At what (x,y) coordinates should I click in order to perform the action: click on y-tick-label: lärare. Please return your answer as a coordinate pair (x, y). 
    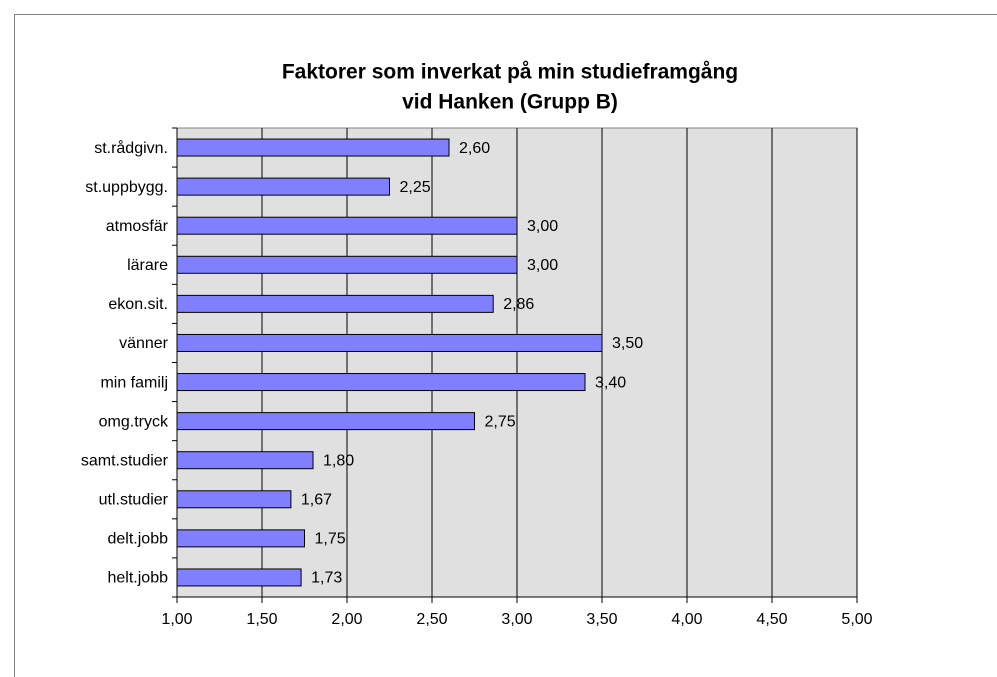
    Looking at the image, I should click on (147, 265).